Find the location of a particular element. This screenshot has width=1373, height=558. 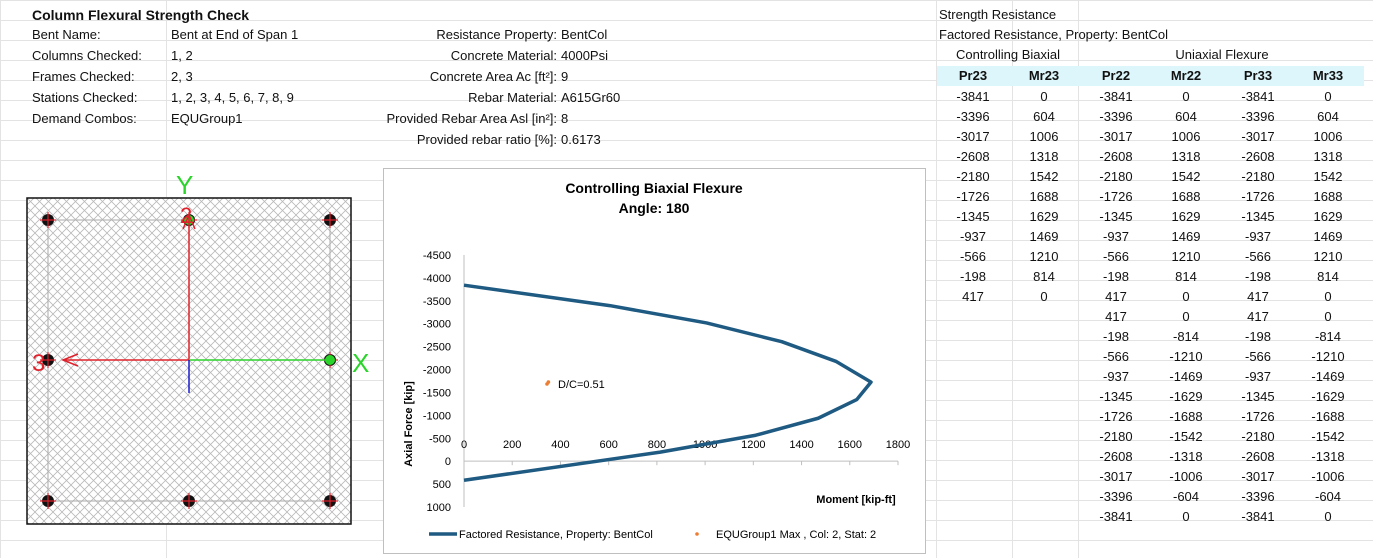

table-cell: -814 is located at coordinates (1328, 336).